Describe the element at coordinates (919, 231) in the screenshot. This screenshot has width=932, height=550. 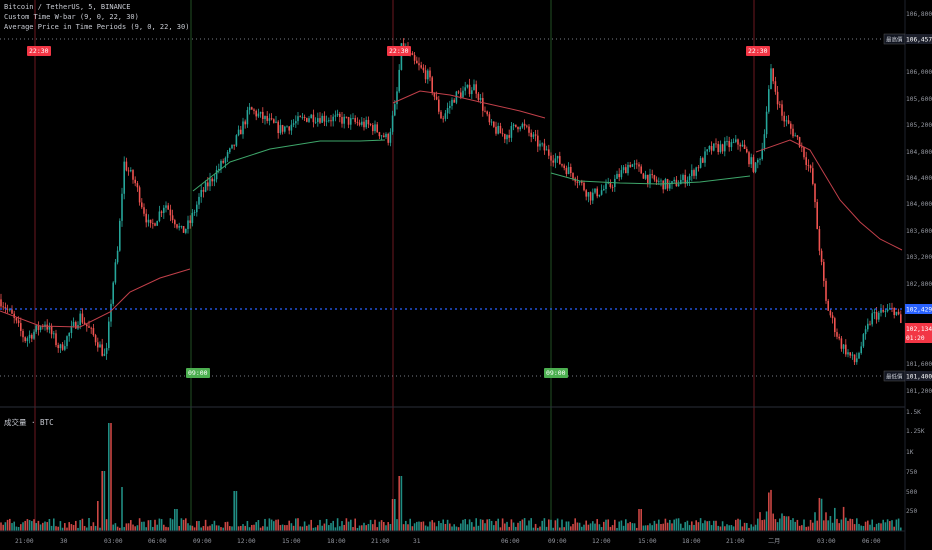
I see `price-axis-tick: 103,600.00` at that location.